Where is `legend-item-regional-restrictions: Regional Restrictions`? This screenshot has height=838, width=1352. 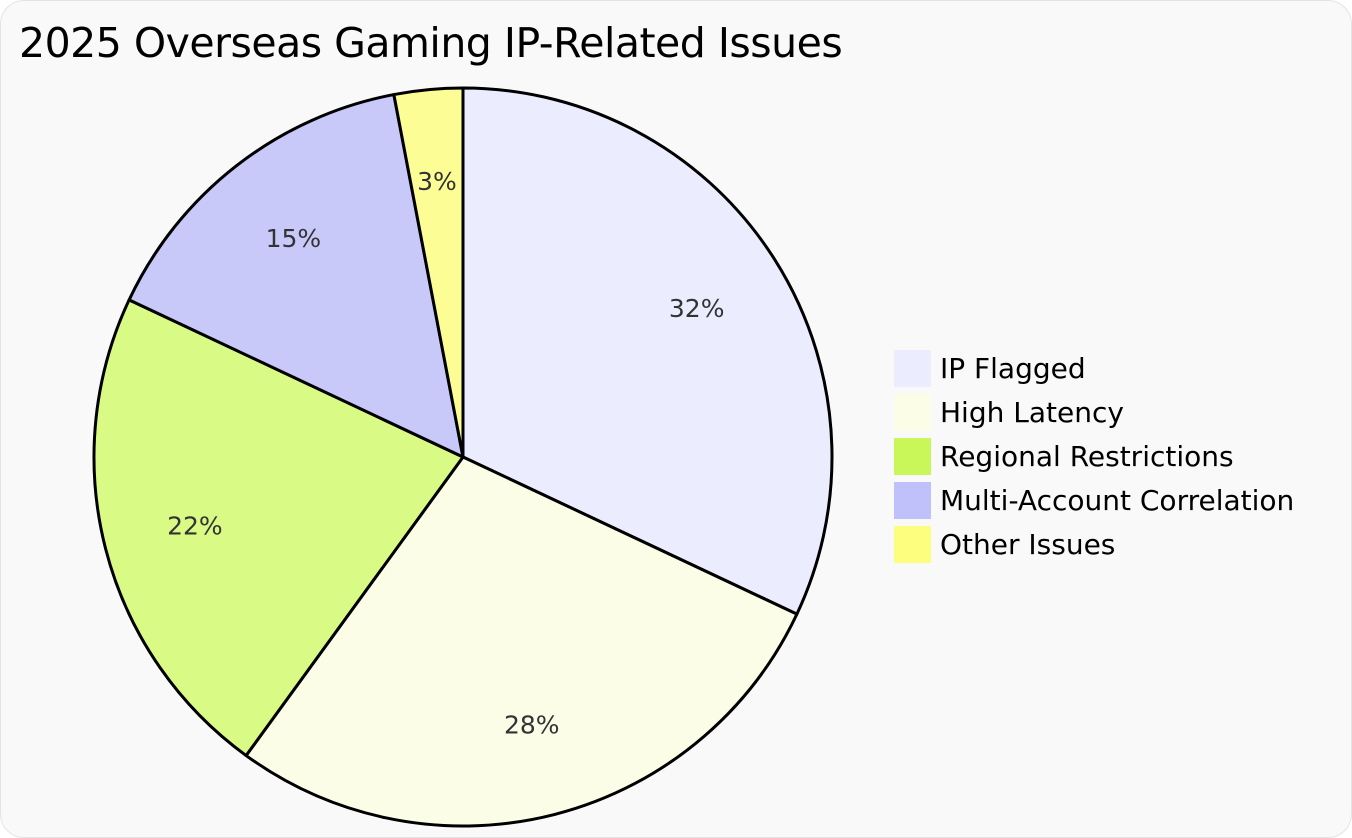
legend-item-regional-restrictions: Regional Restrictions is located at coordinates (1094, 456).